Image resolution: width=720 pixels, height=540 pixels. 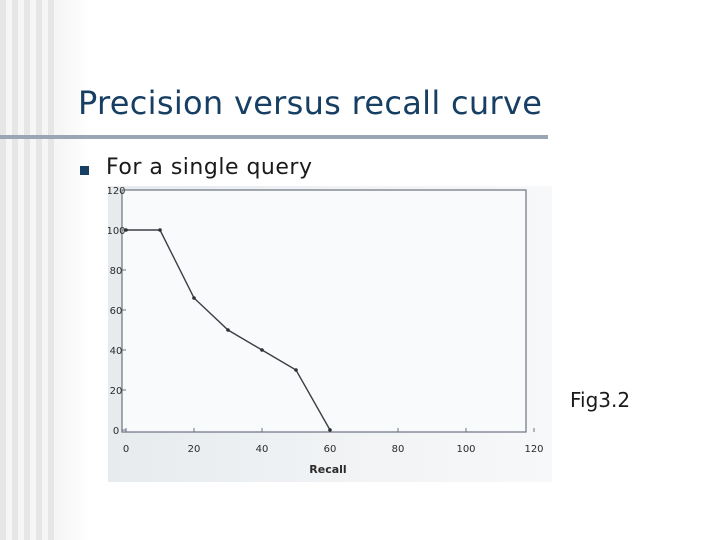 I want to click on figure-label: Fig3.2, so click(x=600, y=400).